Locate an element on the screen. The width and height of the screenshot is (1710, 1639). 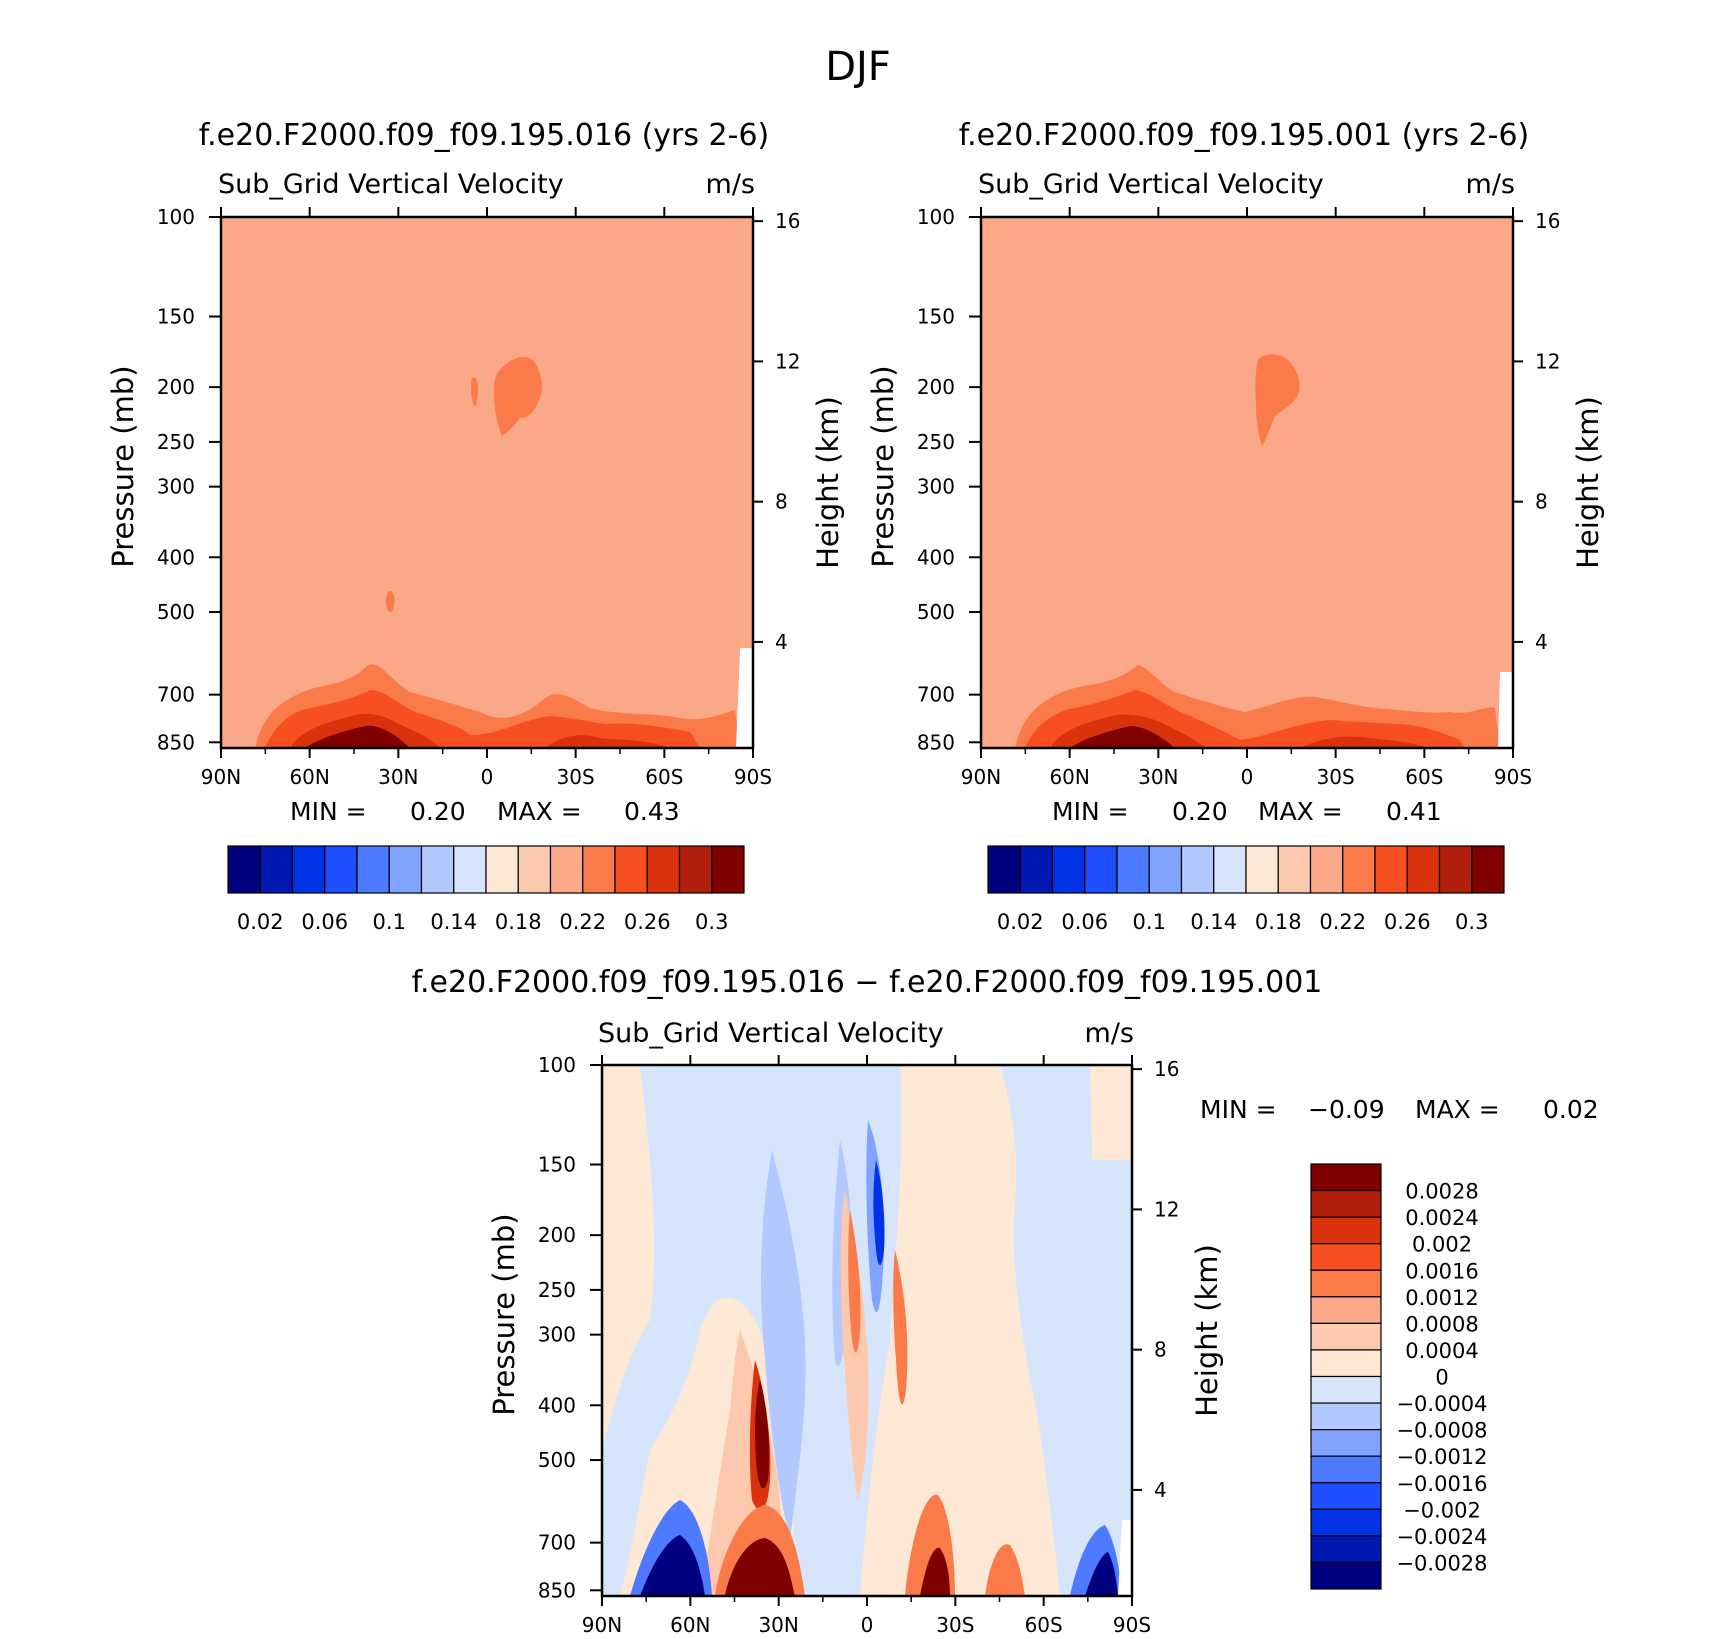
y2-tick-label: 12 is located at coordinates (1547, 361).